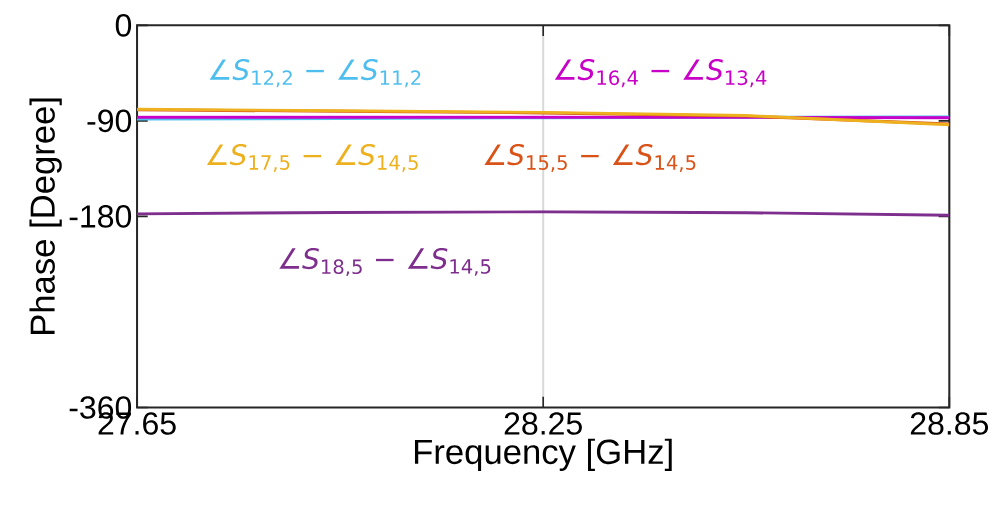  Describe the element at coordinates (45, 216) in the screenshot. I see `y-axis-title: Phase [Degree]` at that location.